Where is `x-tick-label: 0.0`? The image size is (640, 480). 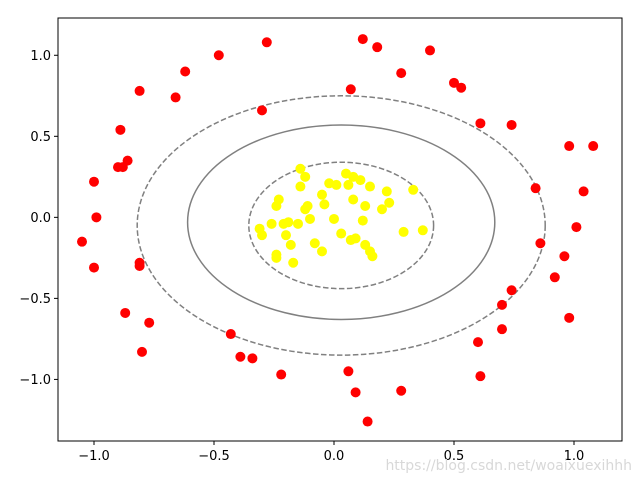 x-tick-label: 0.0 is located at coordinates (334, 456).